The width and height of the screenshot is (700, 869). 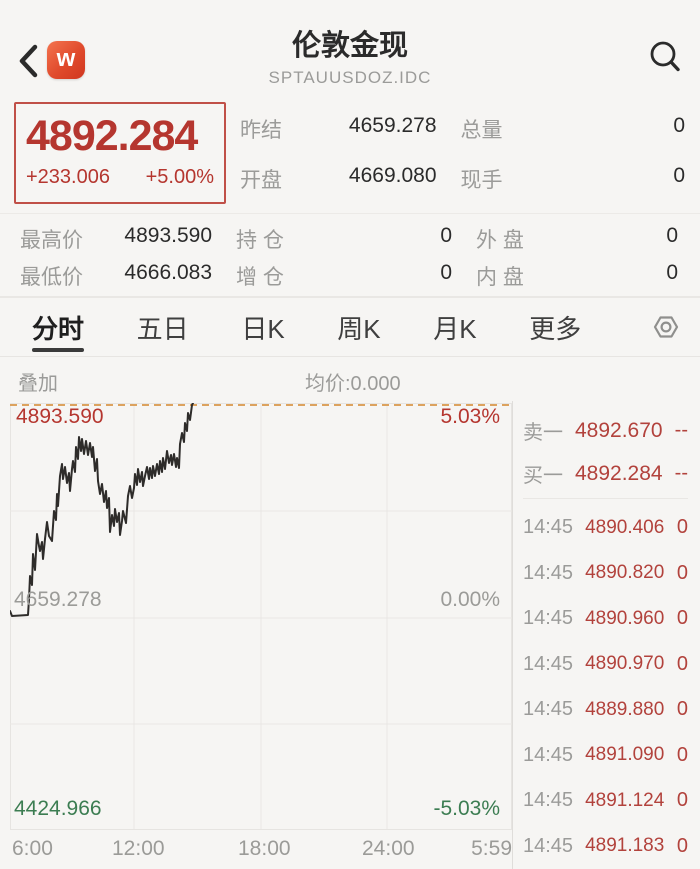 I want to click on trade-price: 4889.880, so click(x=625, y=709).